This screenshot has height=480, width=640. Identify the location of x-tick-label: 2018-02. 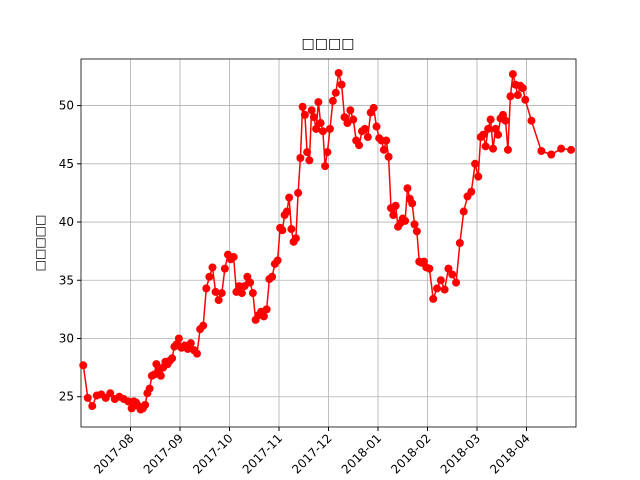
(410, 453).